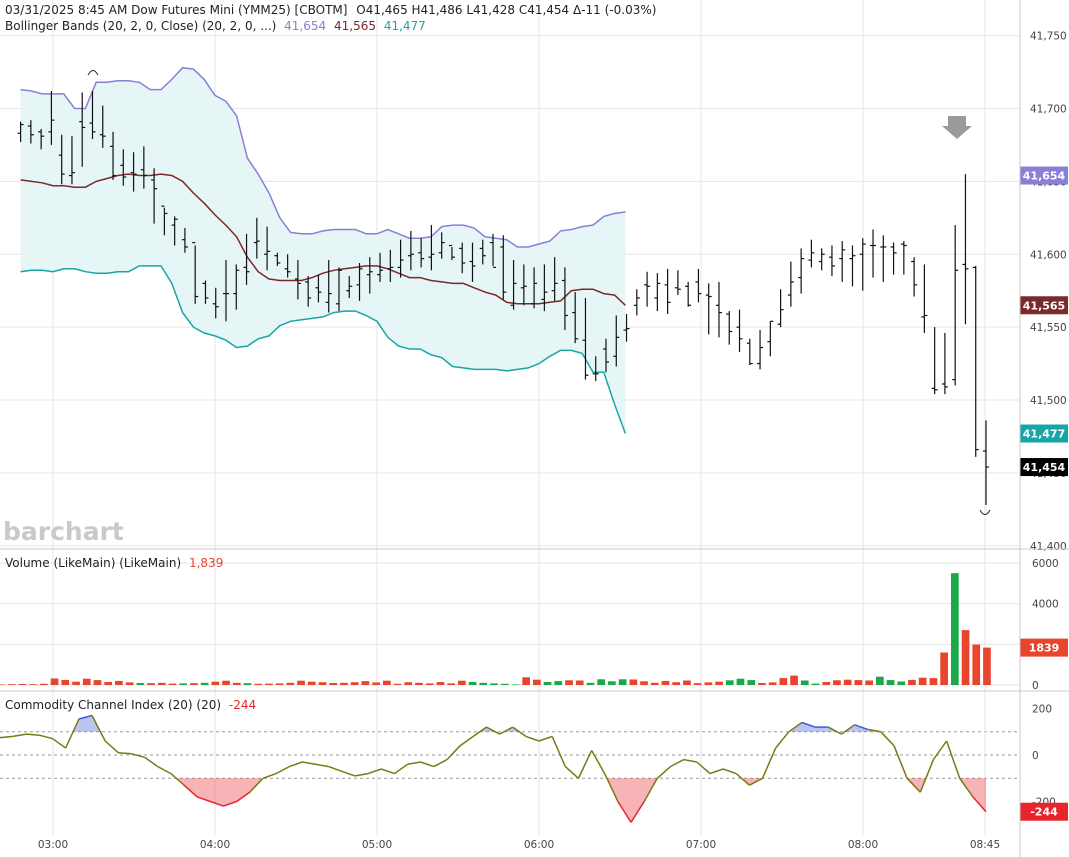  What do you see at coordinates (1048, 401) in the screenshot?
I see `price-tick-label: 41,500` at bounding box center [1048, 401].